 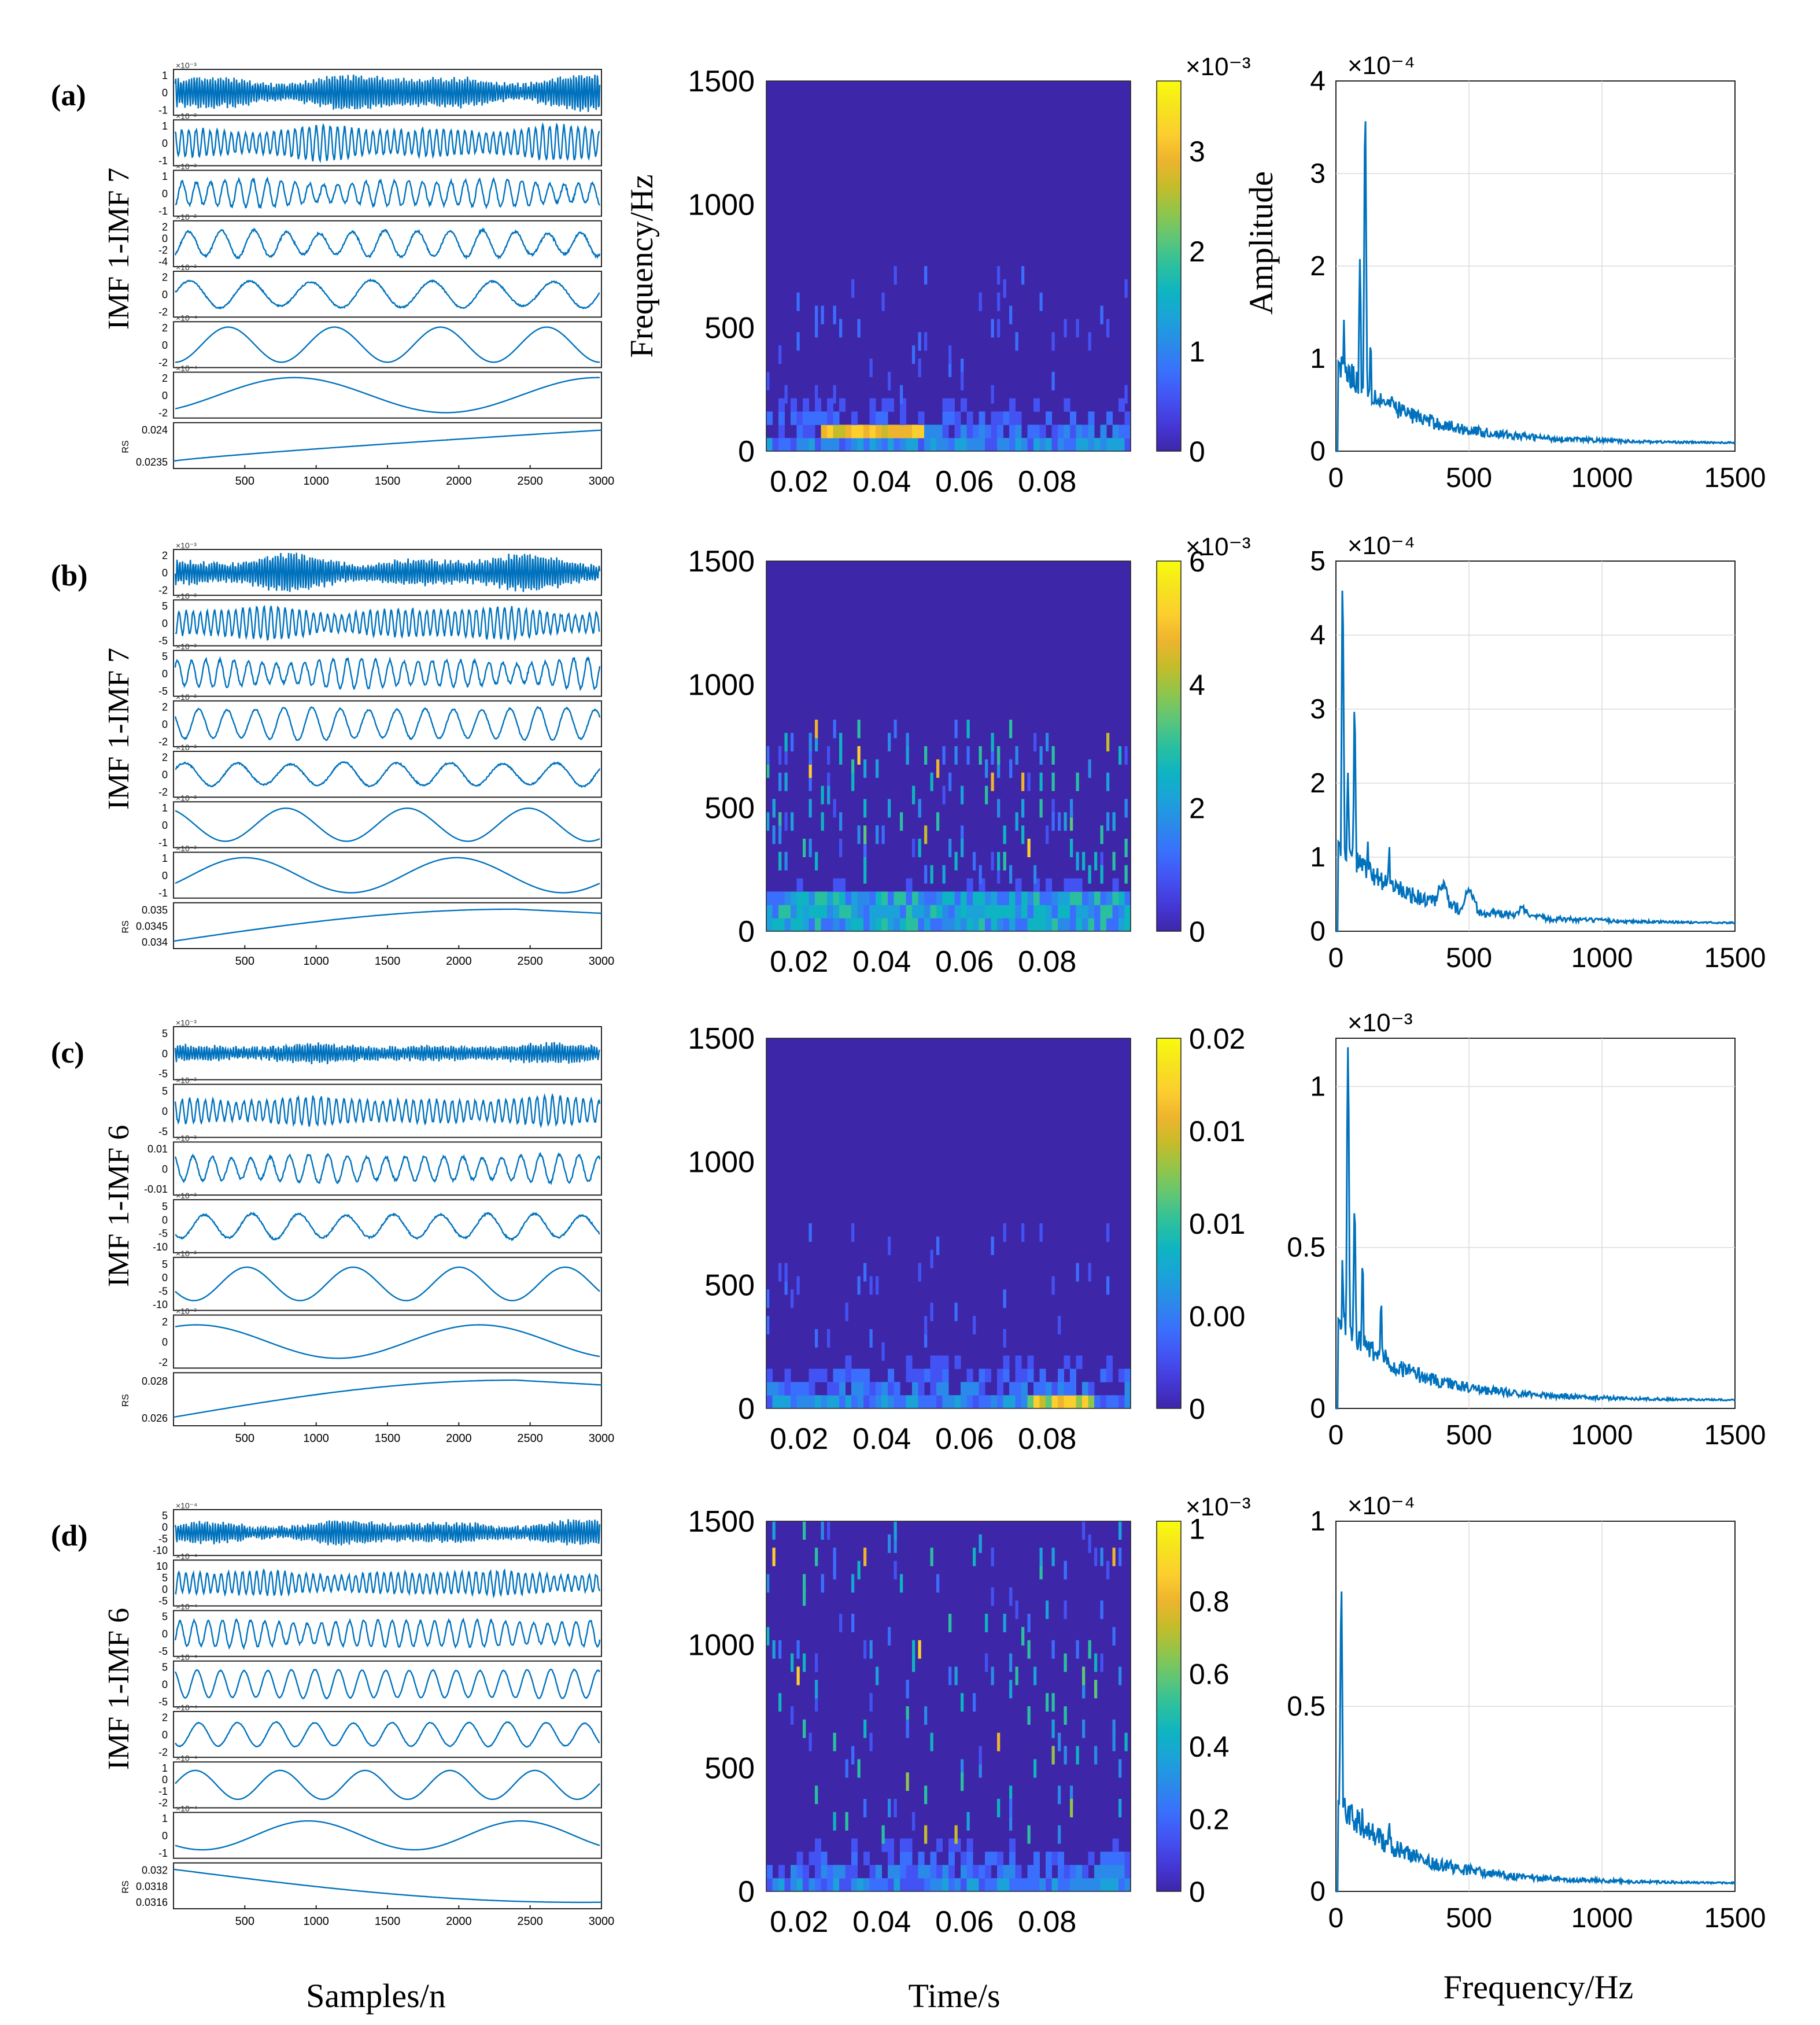 I want to click on spectrum-y-tick-label: 0, so click(x=1318, y=1892).